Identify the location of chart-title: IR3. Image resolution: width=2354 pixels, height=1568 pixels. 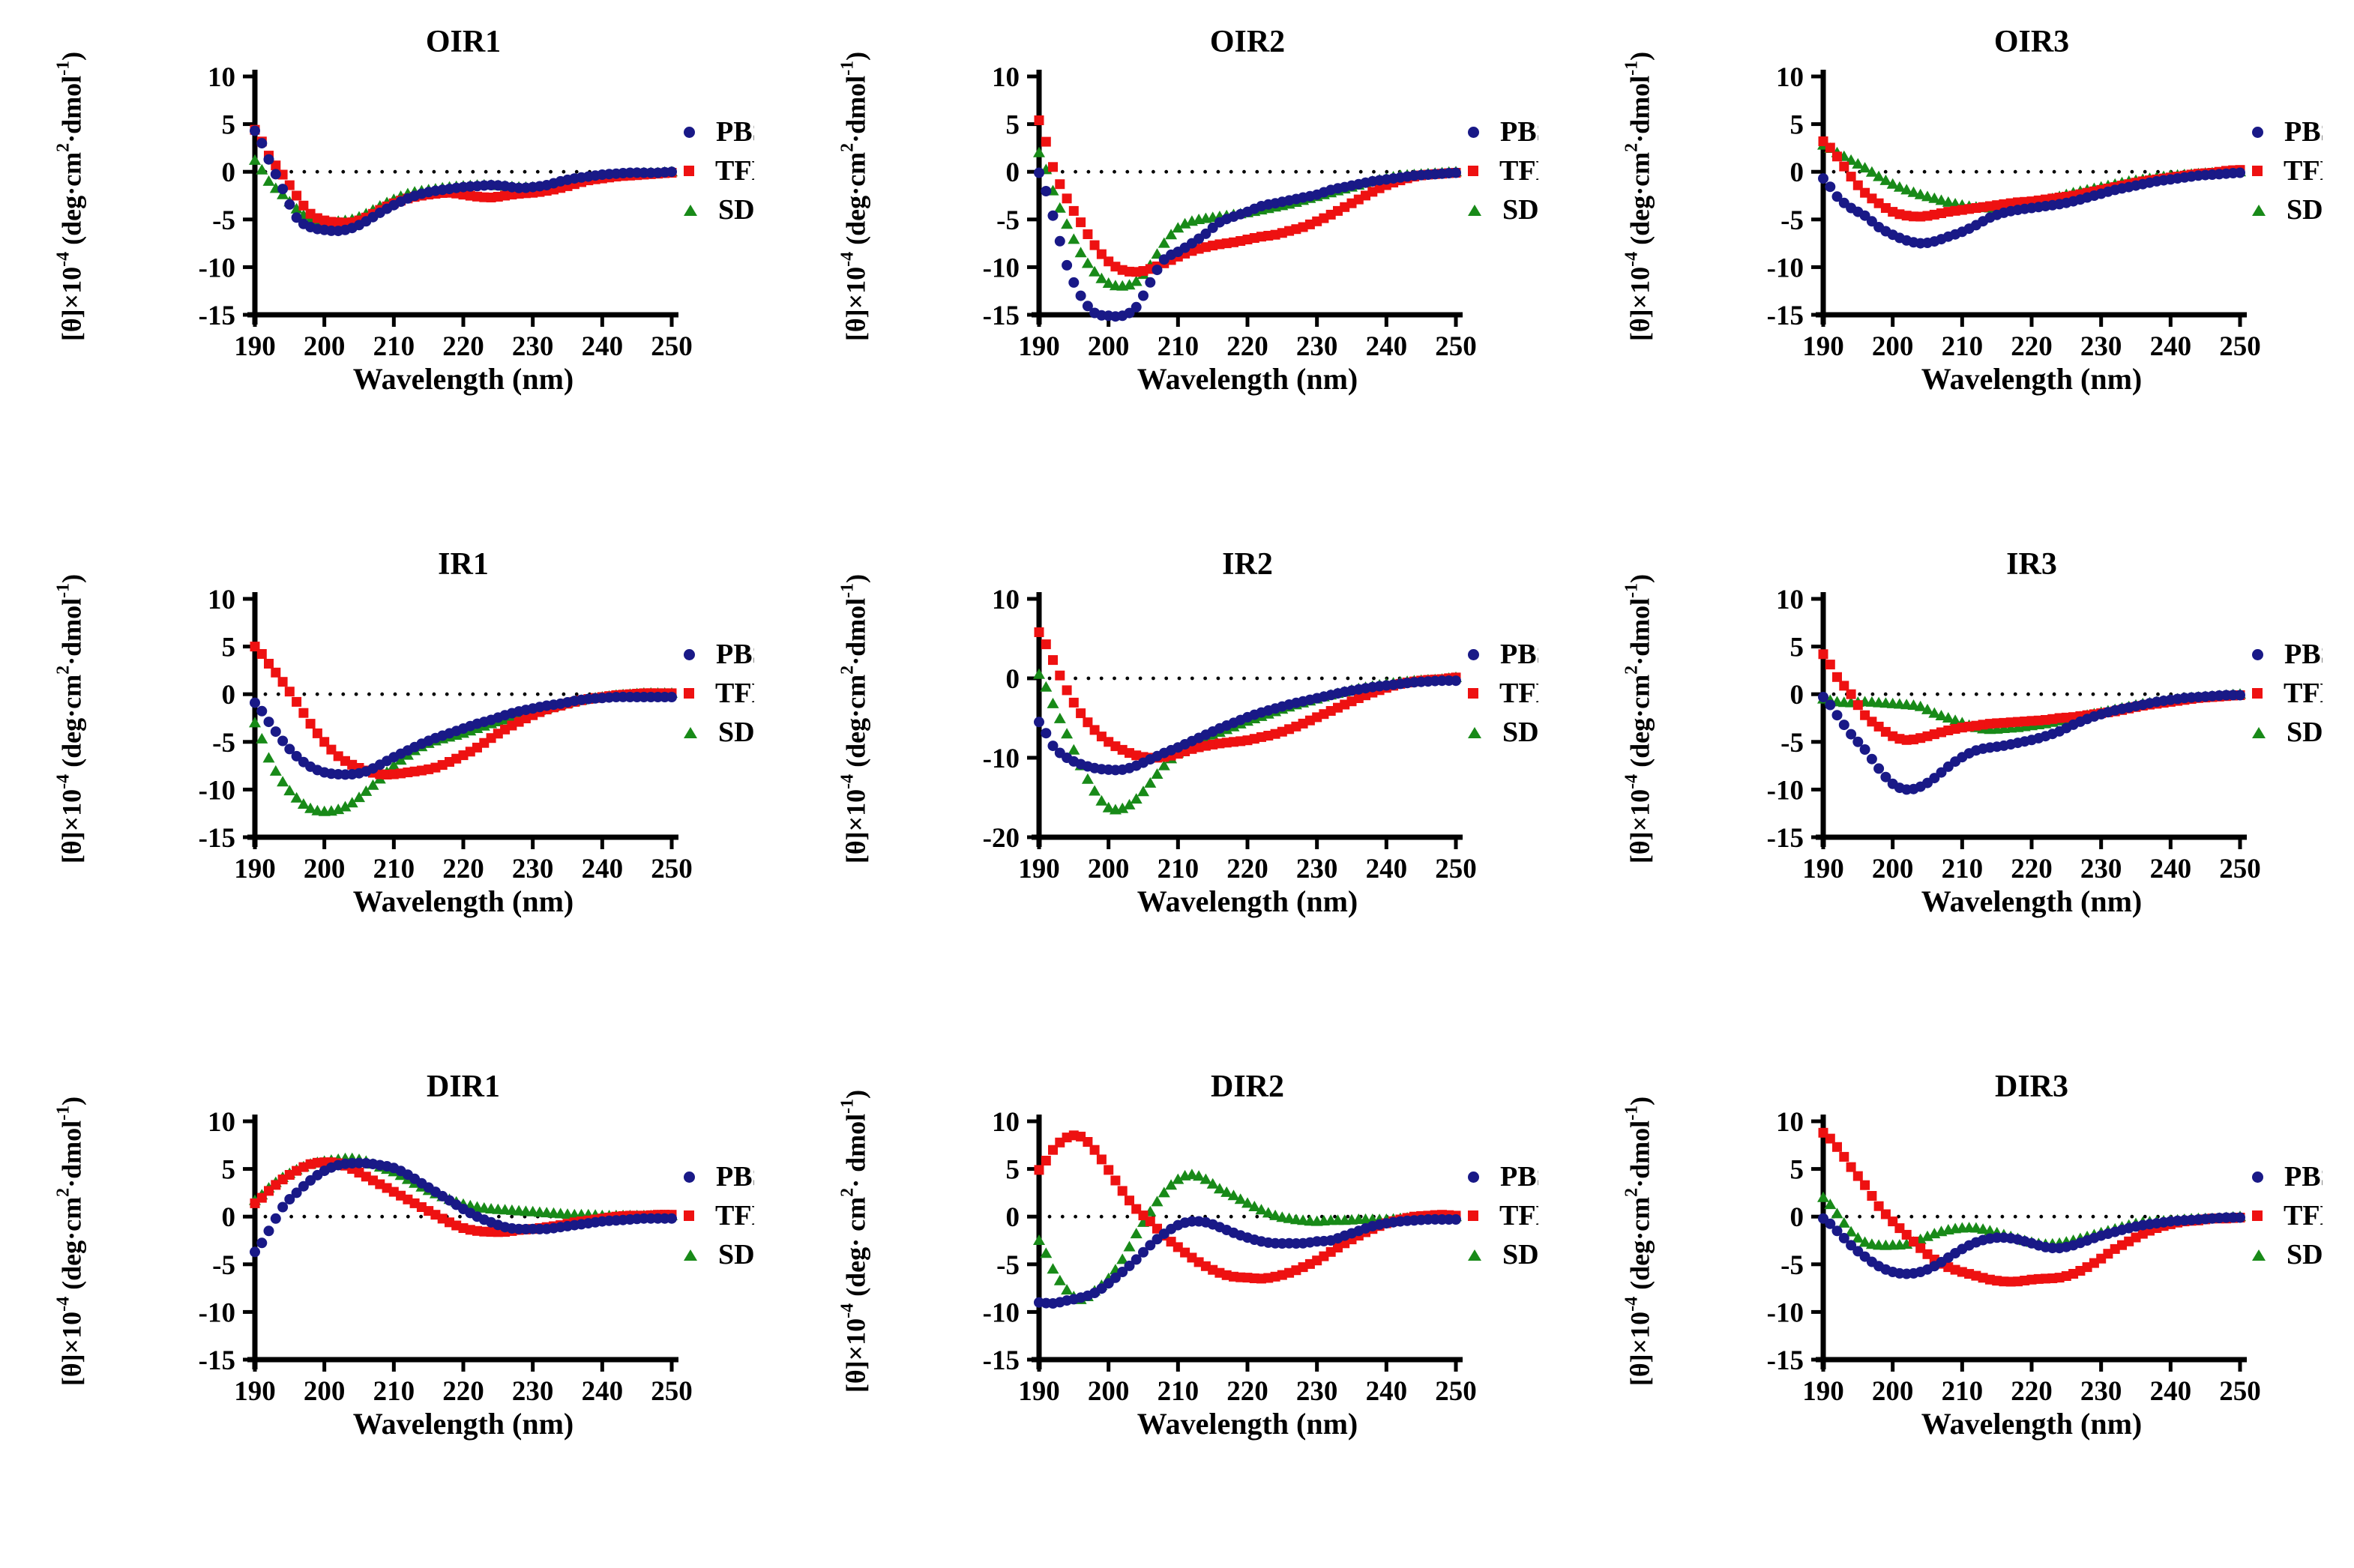
(2031, 564).